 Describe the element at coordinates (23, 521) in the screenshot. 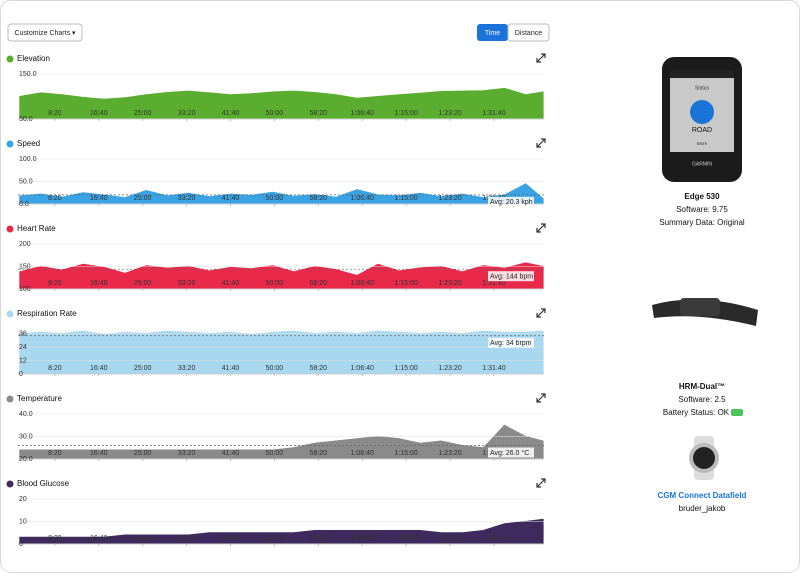

I see `y-tick-label: 10` at that location.